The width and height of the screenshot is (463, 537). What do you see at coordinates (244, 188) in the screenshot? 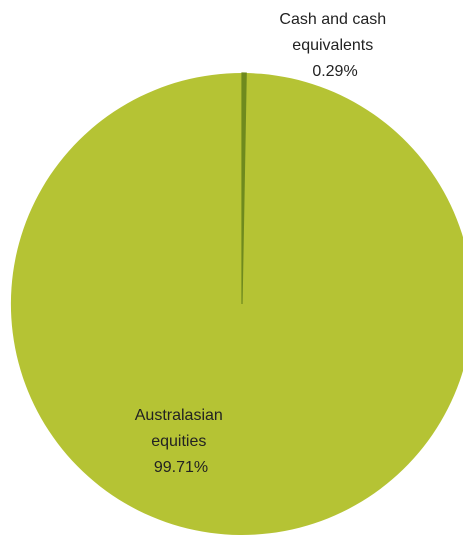
I see `pie-slice-cash-and-cash-equivalents` at bounding box center [244, 188].